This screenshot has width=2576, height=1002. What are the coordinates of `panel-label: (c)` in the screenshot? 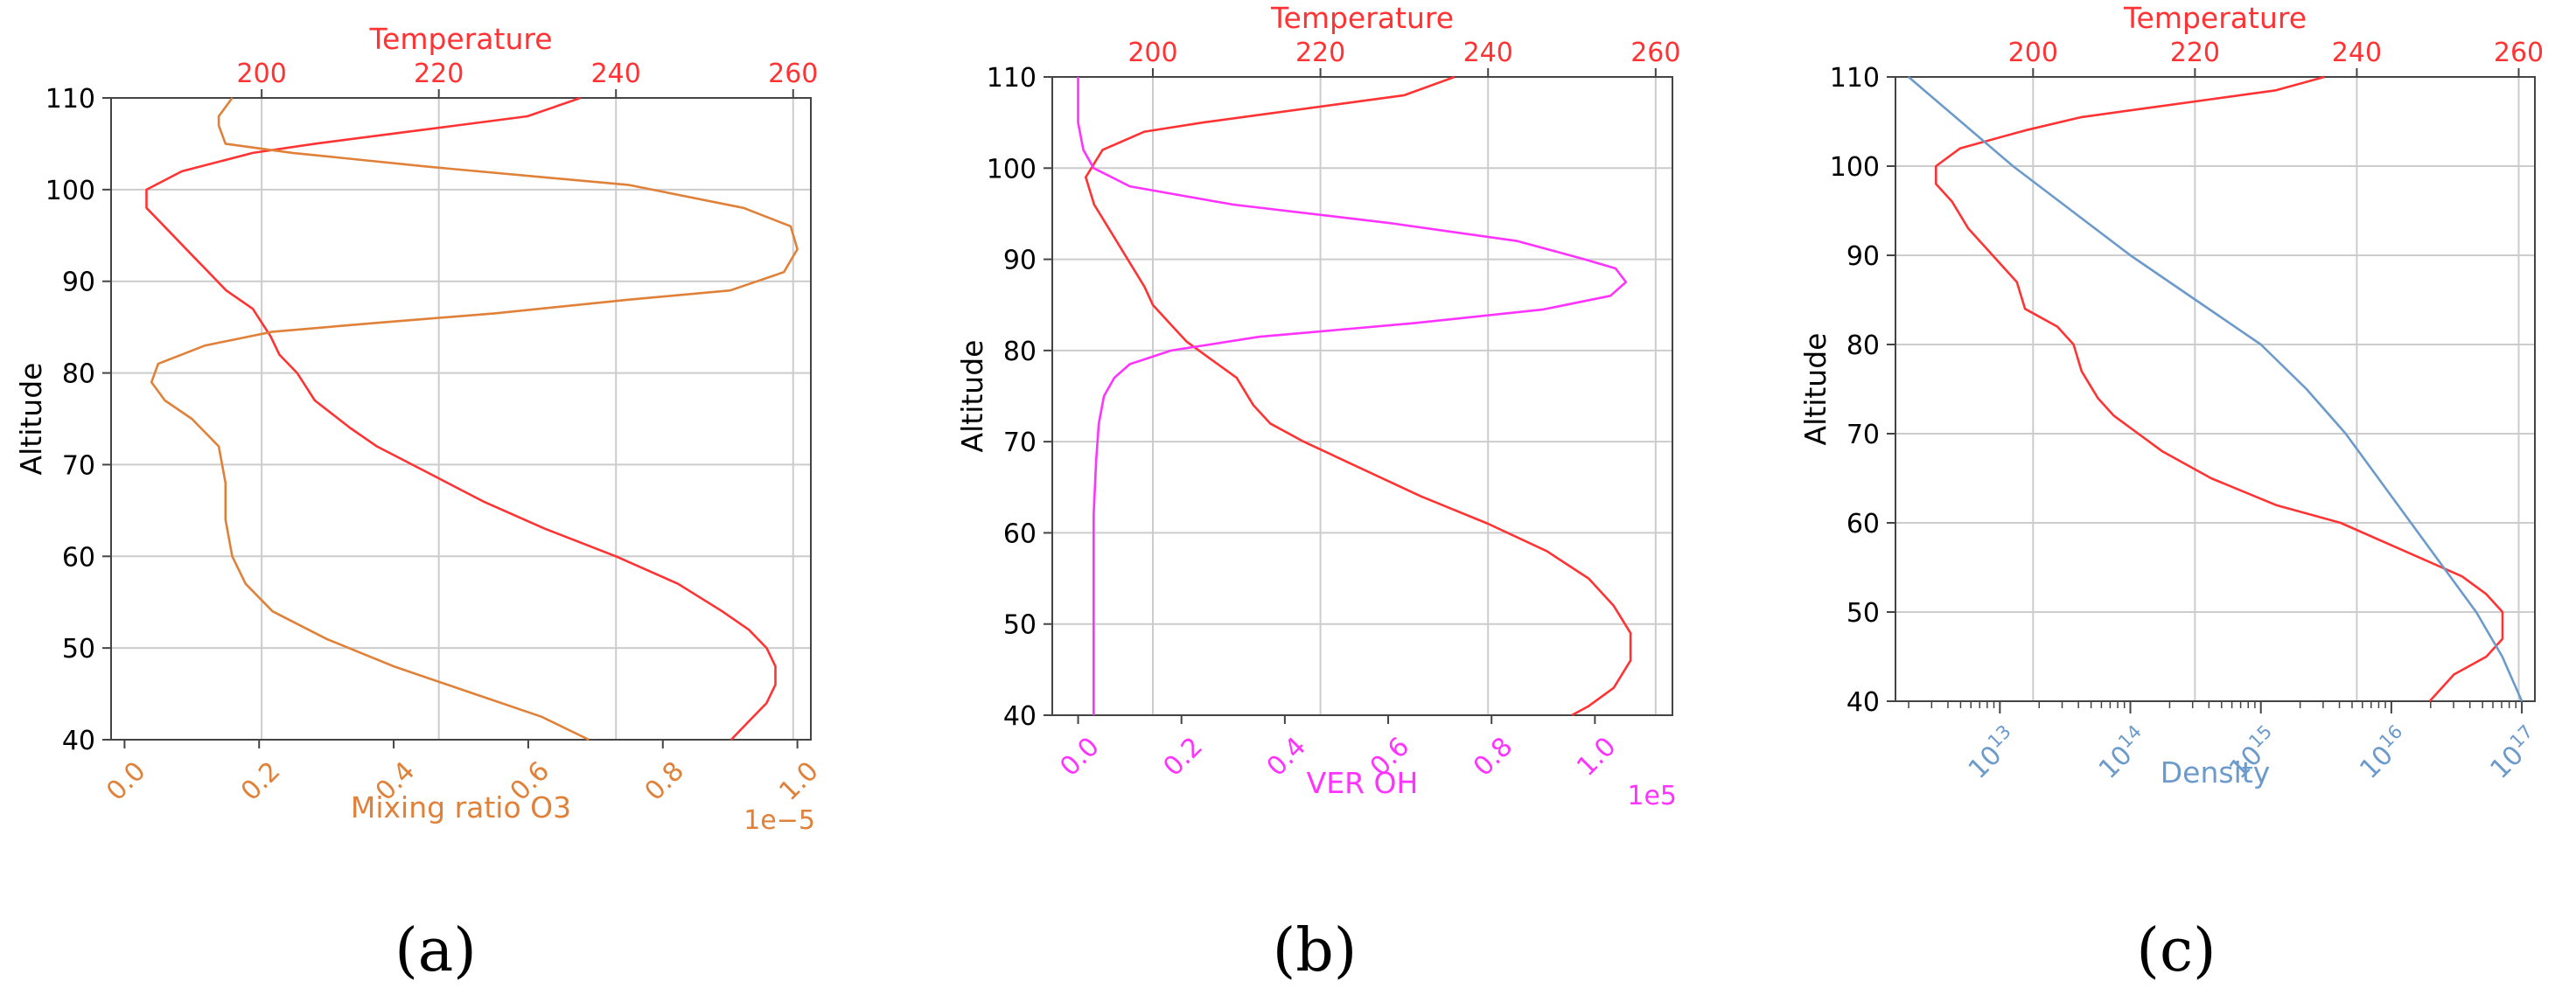 It's located at (2176, 950).